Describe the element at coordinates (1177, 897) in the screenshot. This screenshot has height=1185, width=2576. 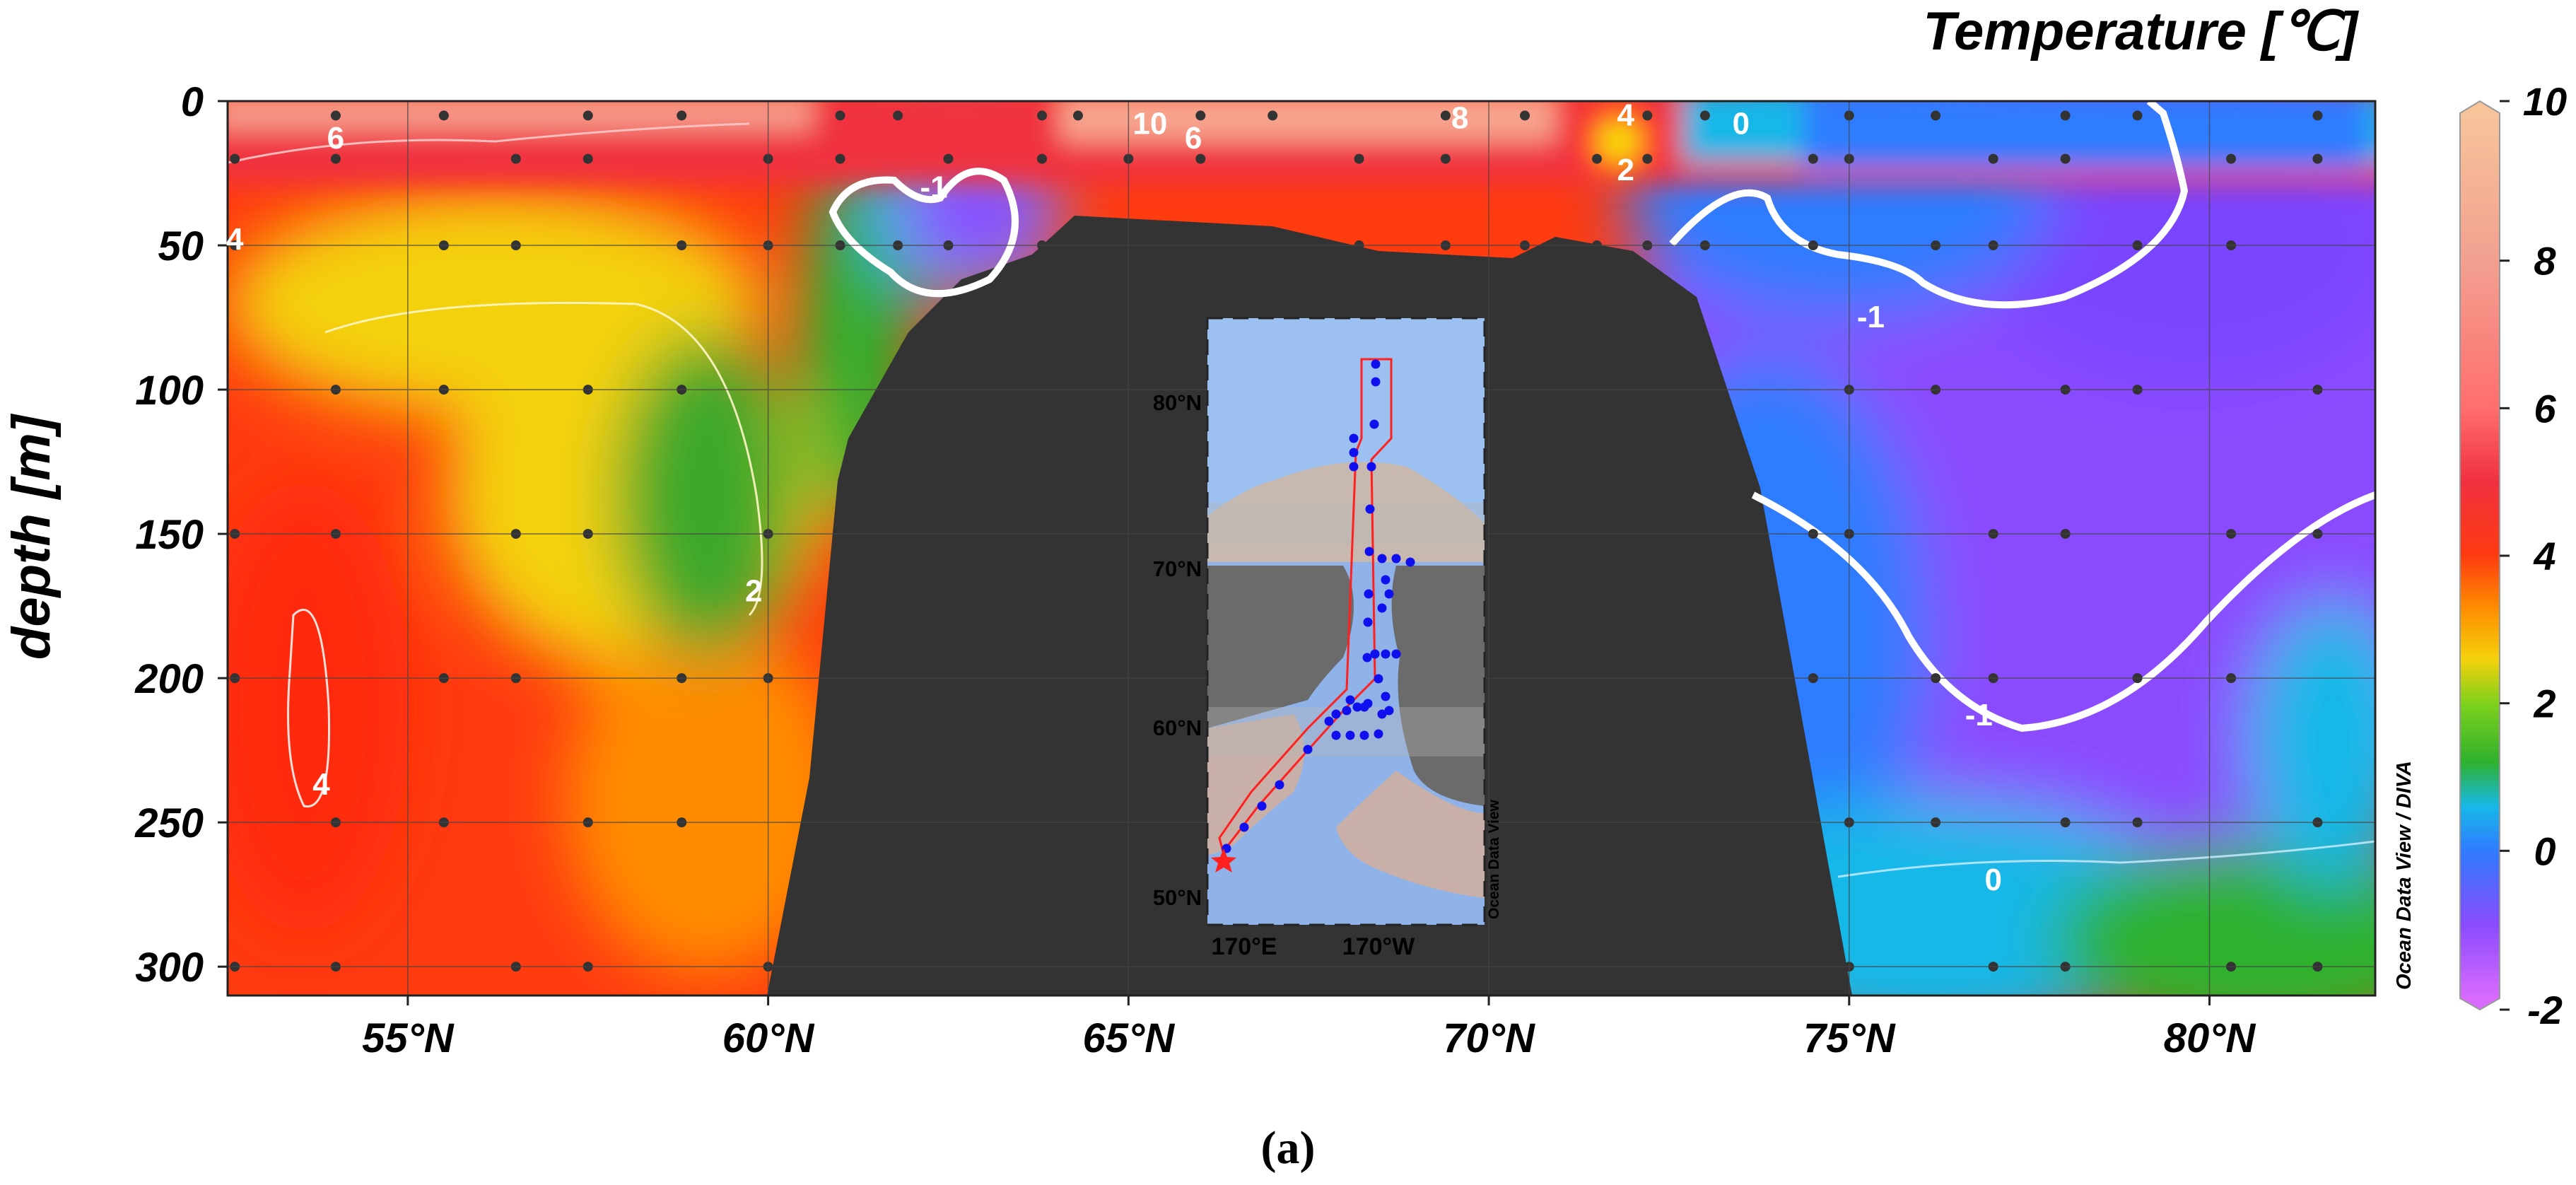
I see `inset-lat-label: 50°N` at that location.